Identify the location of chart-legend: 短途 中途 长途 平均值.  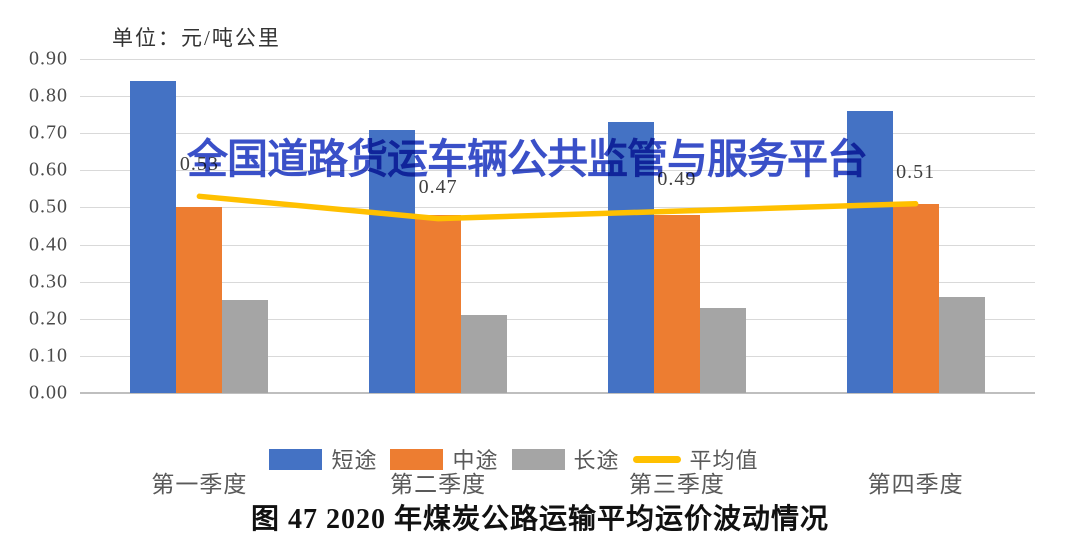
(527, 459).